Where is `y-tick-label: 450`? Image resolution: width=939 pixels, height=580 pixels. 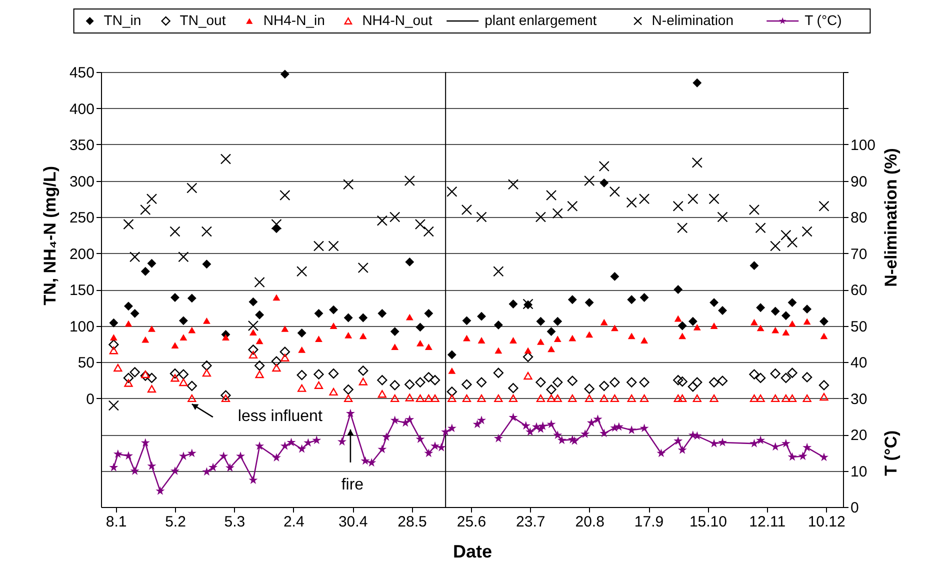
y-tick-label: 450 is located at coordinates (81, 73).